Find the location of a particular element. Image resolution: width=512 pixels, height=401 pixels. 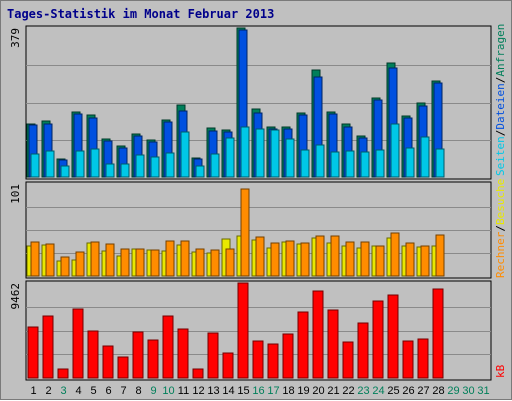

day-label: 21 is located at coordinates (333, 391).